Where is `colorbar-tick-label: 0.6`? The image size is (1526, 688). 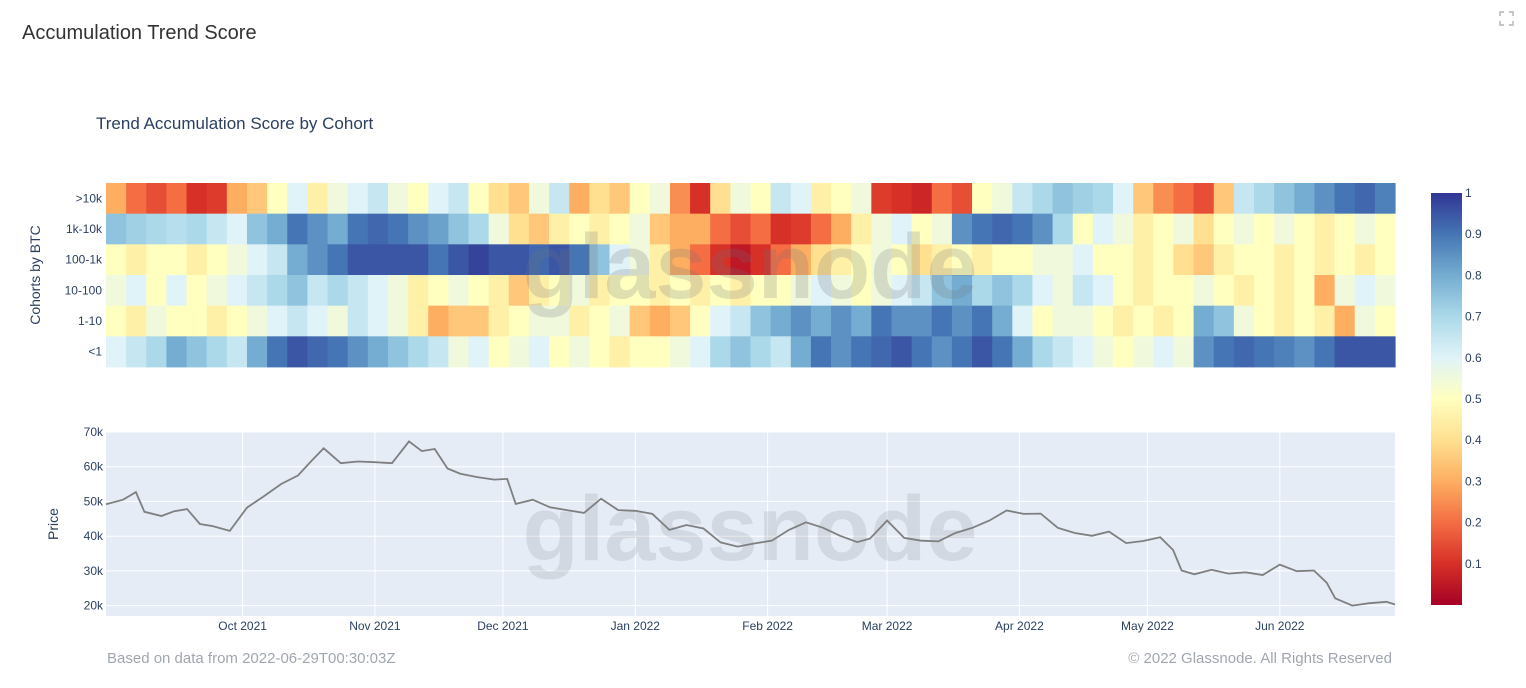
colorbar-tick-label: 0.6 is located at coordinates (1473, 358).